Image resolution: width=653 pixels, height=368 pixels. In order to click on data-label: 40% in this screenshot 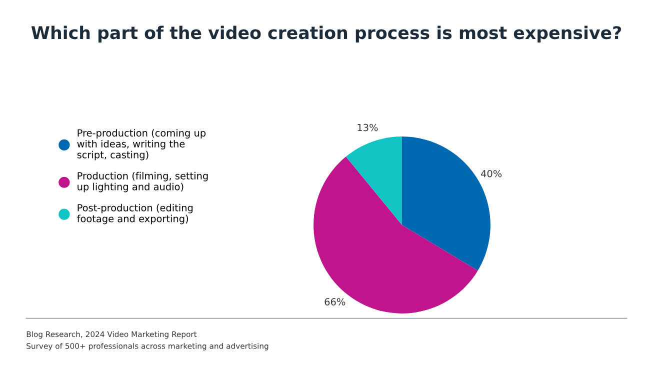, I will do `click(491, 174)`.